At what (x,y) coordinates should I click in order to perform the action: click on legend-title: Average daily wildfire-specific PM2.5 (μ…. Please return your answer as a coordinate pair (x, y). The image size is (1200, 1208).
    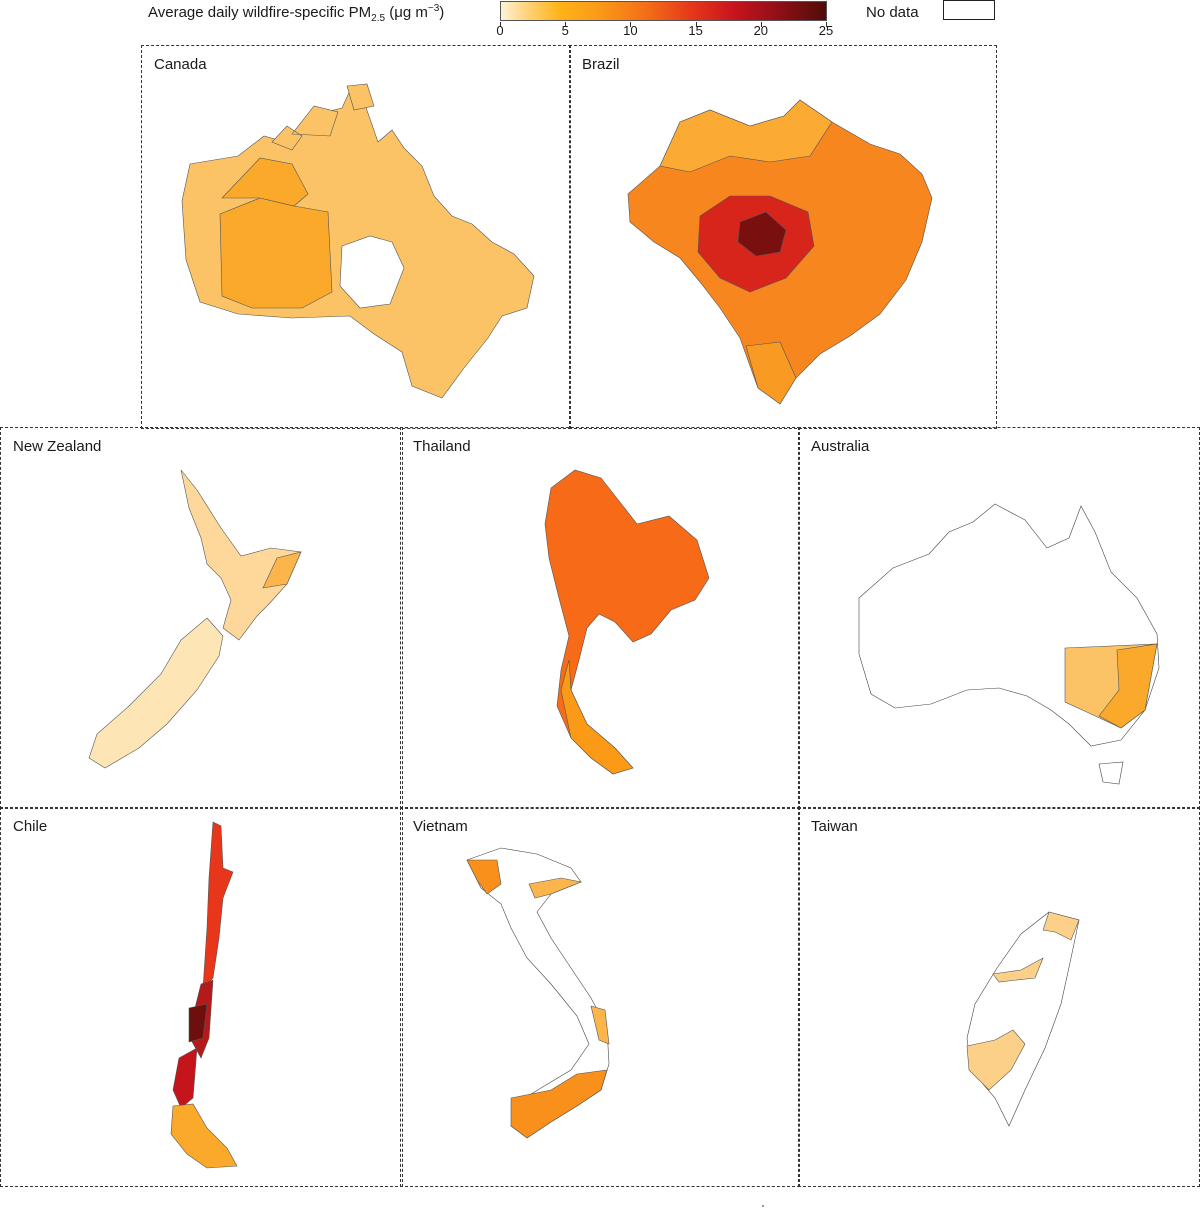
    Looking at the image, I should click on (296, 13).